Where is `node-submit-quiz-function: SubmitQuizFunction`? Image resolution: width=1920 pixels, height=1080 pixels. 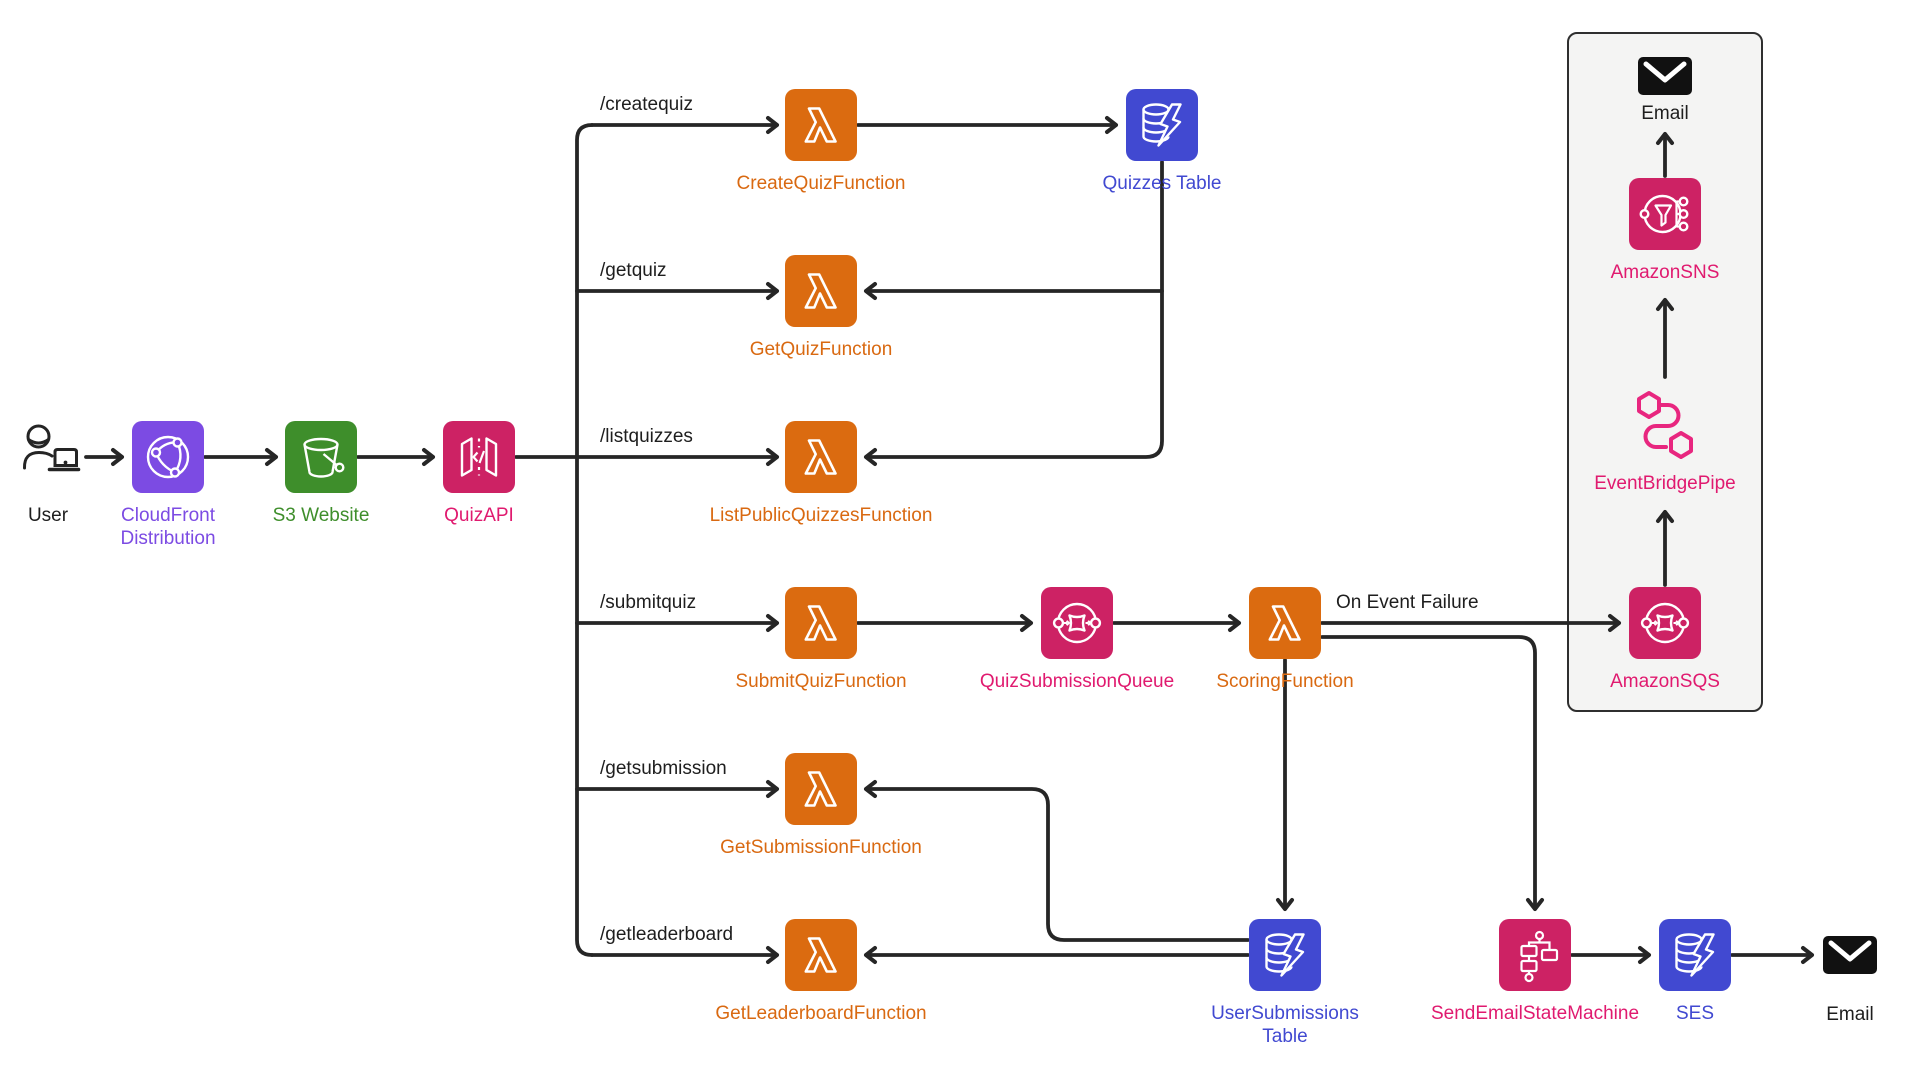
node-submit-quiz-function: SubmitQuizFunction is located at coordinates (821, 640).